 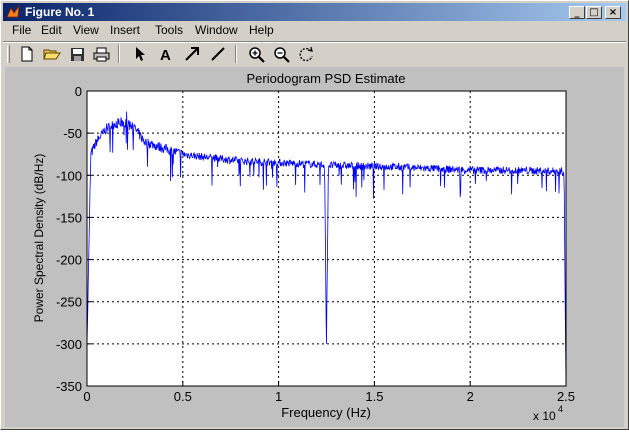 What do you see at coordinates (69, 175) in the screenshot?
I see `y-tick-label: -100` at bounding box center [69, 175].